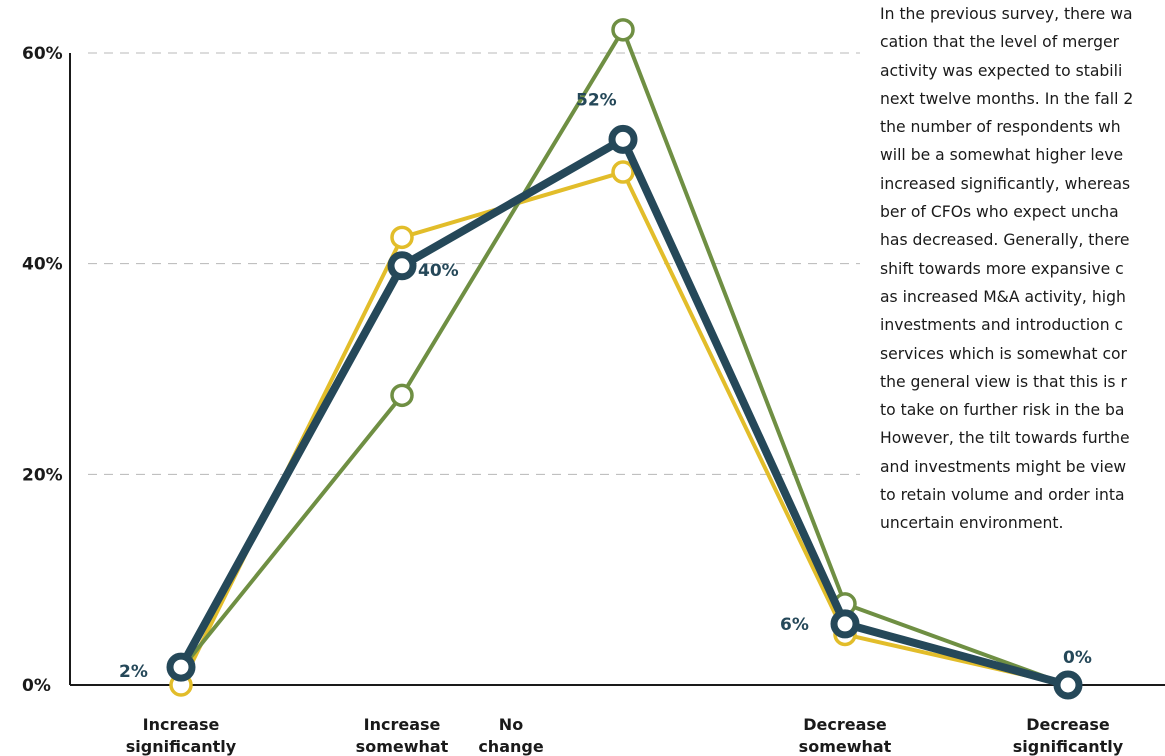 The image size is (1165, 756). I want to click on commentary-line: ber of CFOs who expect uncha, so click(999, 212).